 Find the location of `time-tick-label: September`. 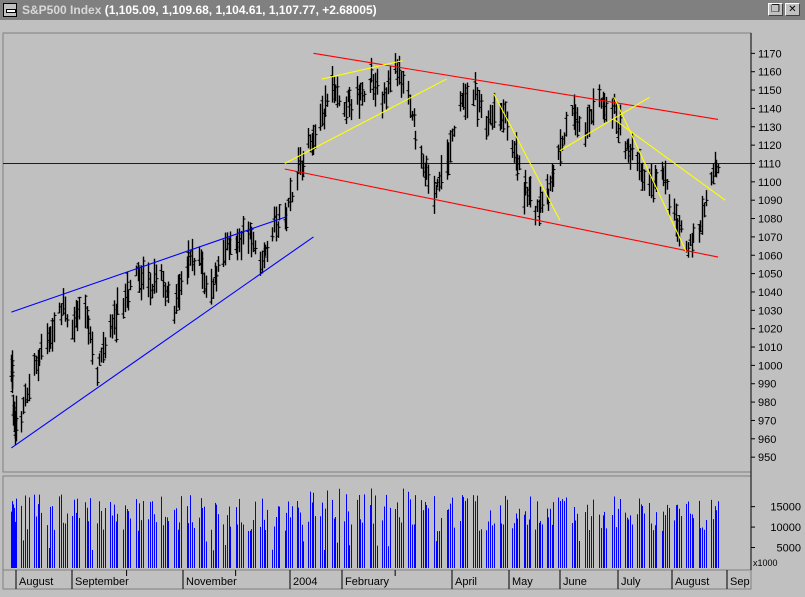

time-tick-label: September is located at coordinates (102, 582).